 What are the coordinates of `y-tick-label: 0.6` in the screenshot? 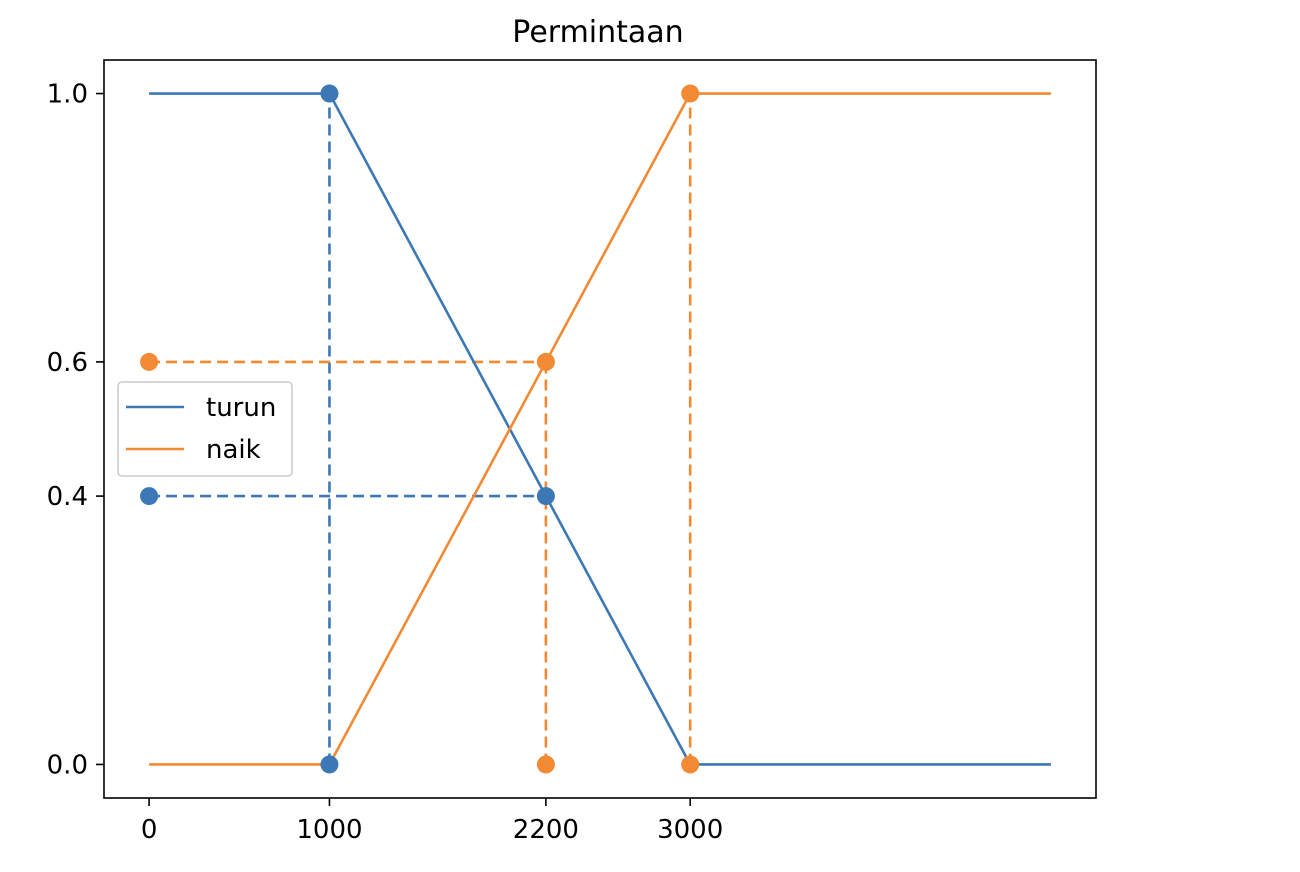 It's located at (67, 363).